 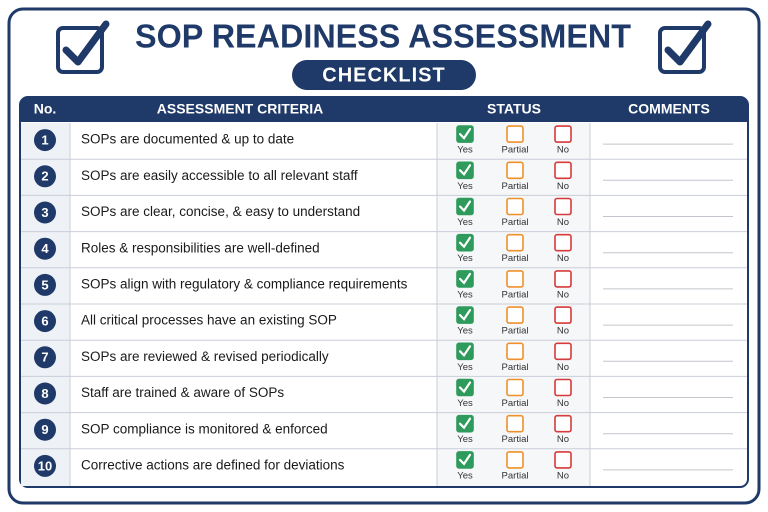 I want to click on row-number: 4, so click(x=45, y=248).